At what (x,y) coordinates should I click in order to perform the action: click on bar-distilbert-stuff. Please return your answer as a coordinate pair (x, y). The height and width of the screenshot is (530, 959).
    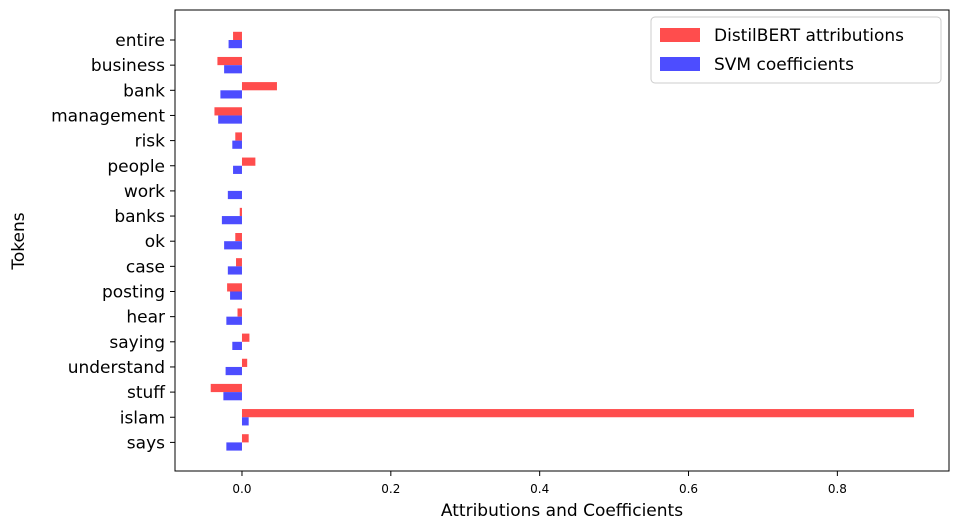
    Looking at the image, I should click on (226, 388).